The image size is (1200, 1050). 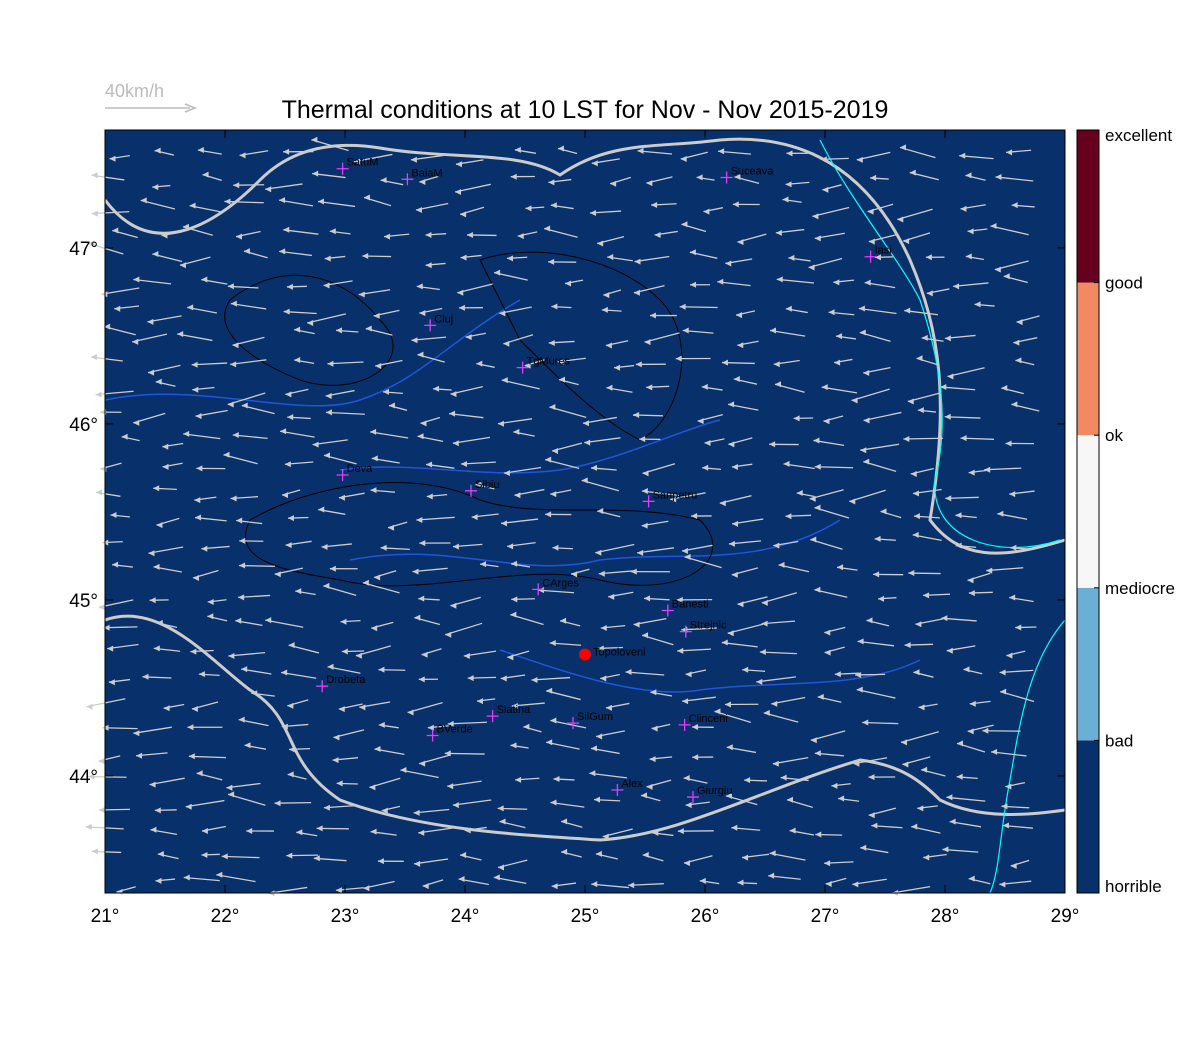 I want to click on city-label: Suceava, so click(x=753, y=172).